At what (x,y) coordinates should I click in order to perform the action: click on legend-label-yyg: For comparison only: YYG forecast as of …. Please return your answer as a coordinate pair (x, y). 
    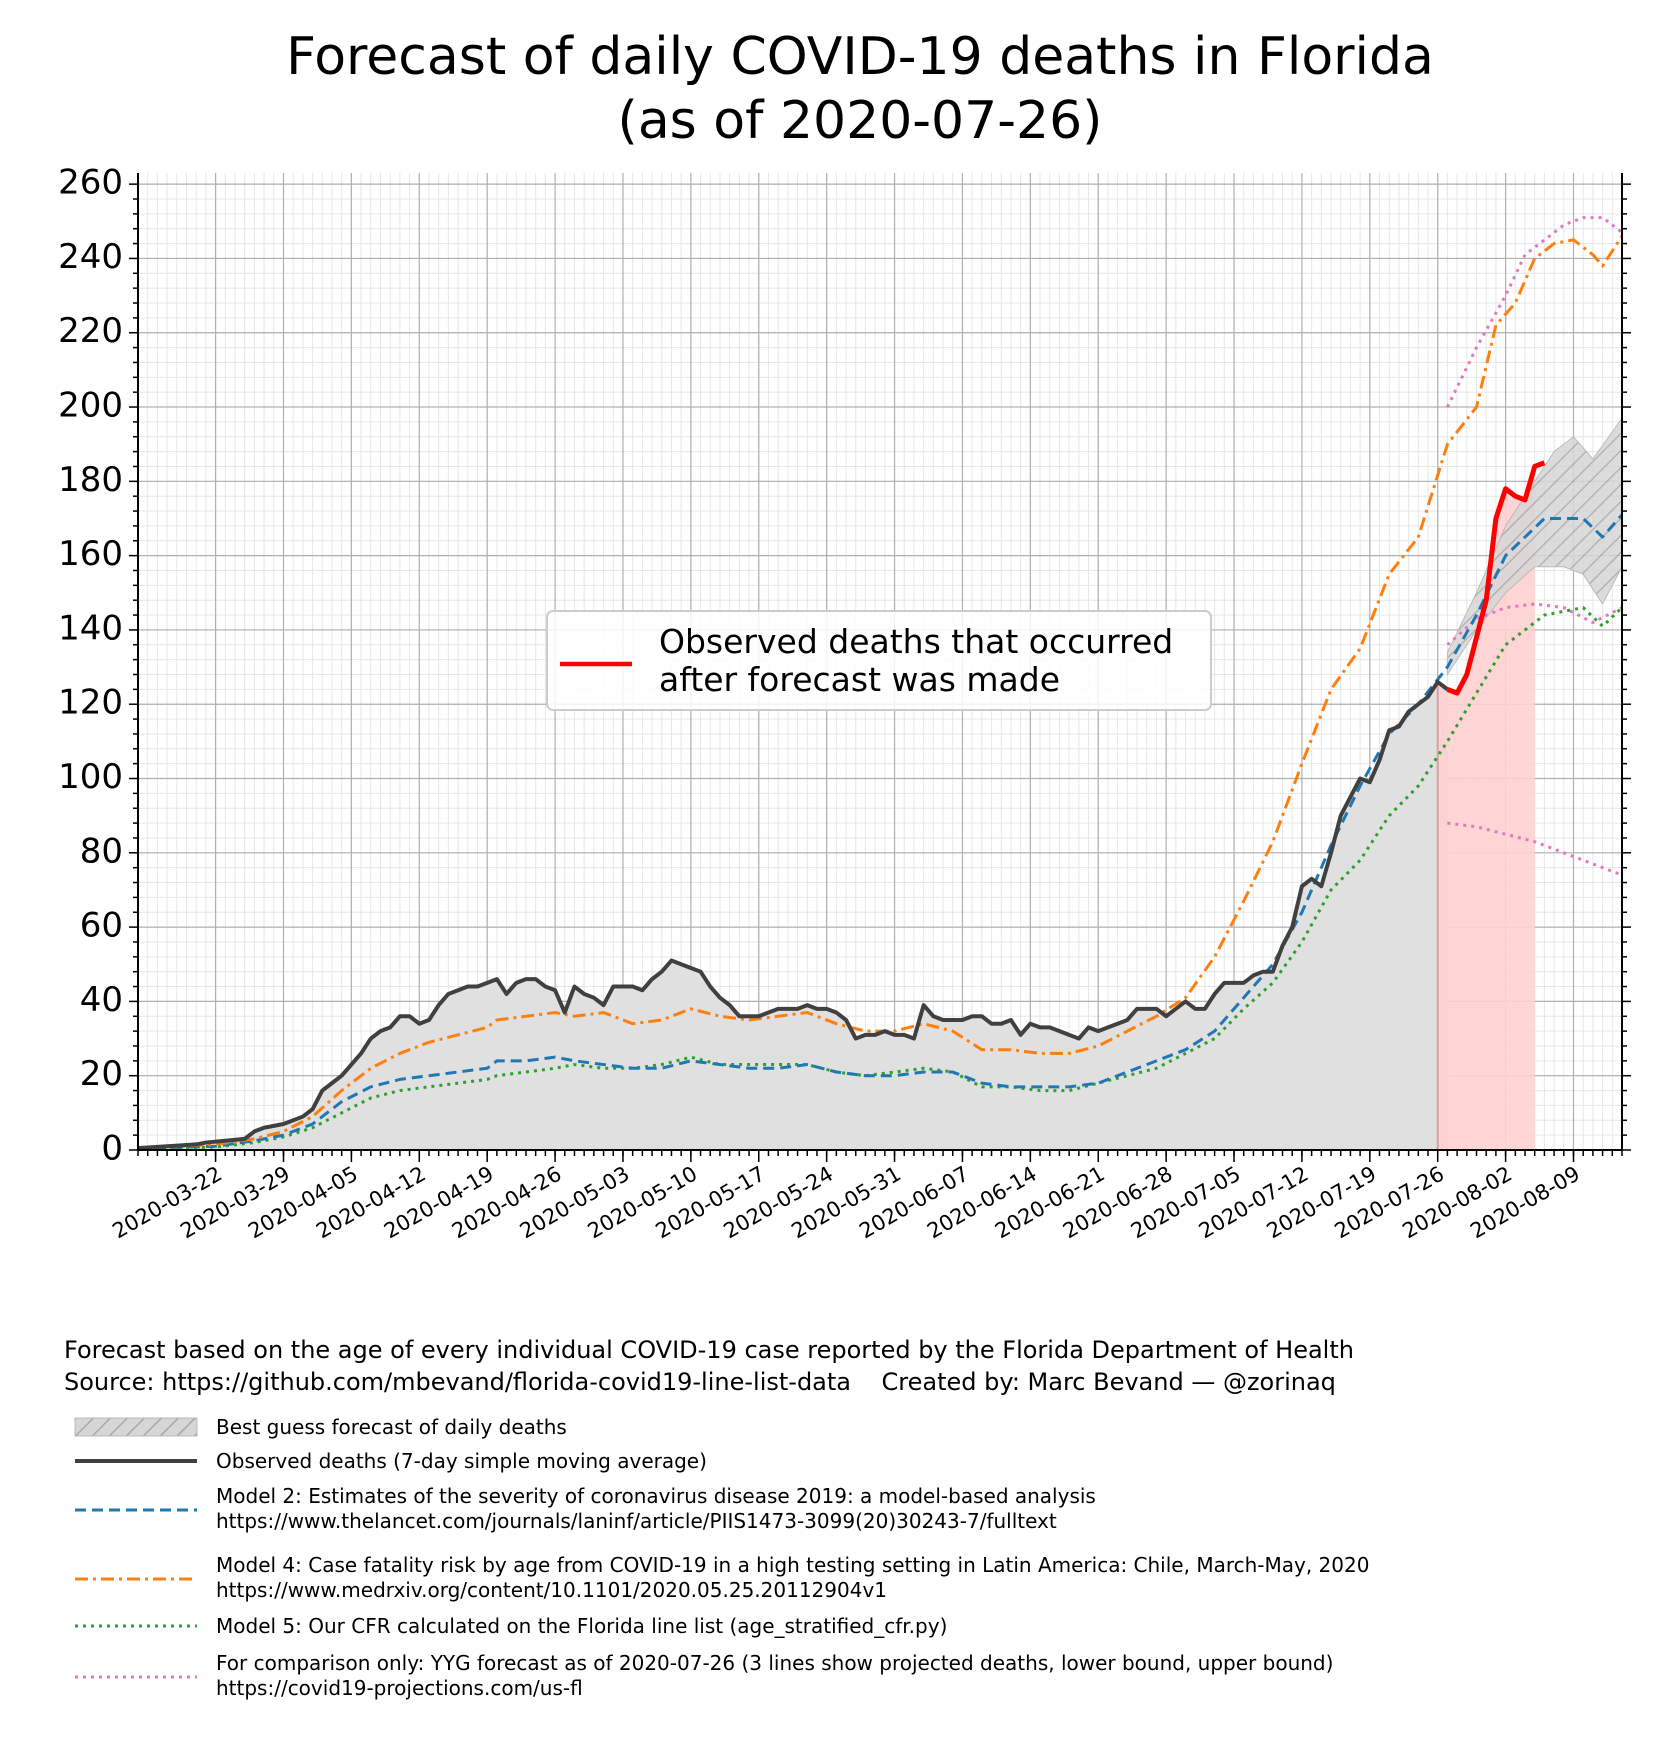
    Looking at the image, I should click on (774, 1663).